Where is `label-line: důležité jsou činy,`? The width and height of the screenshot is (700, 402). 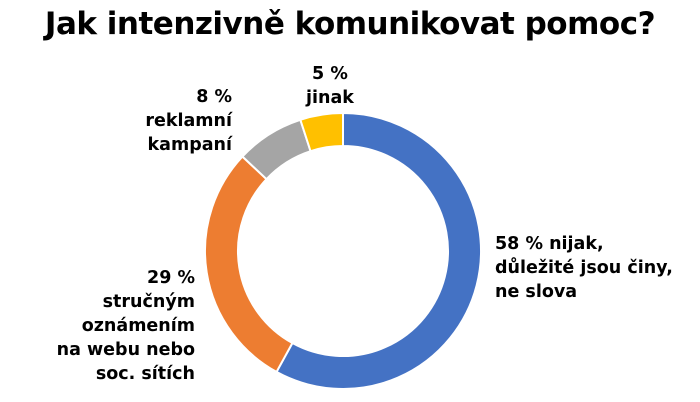 label-line: důležité jsou činy, is located at coordinates (584, 268).